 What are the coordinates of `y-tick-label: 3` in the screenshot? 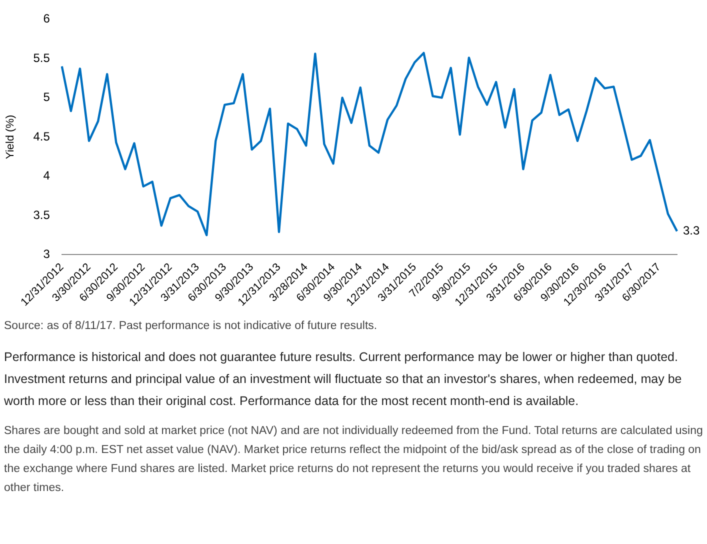 It's located at (46, 254).